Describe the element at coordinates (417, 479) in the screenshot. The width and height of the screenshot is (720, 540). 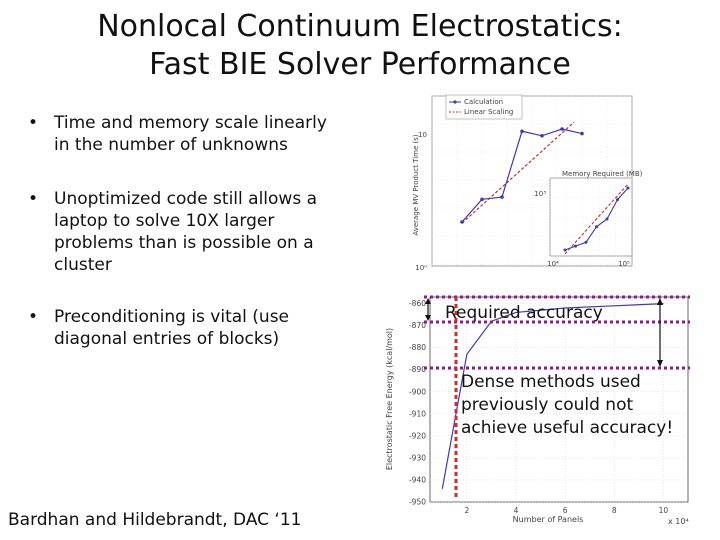
I see `energy-ytick-label: -940` at that location.